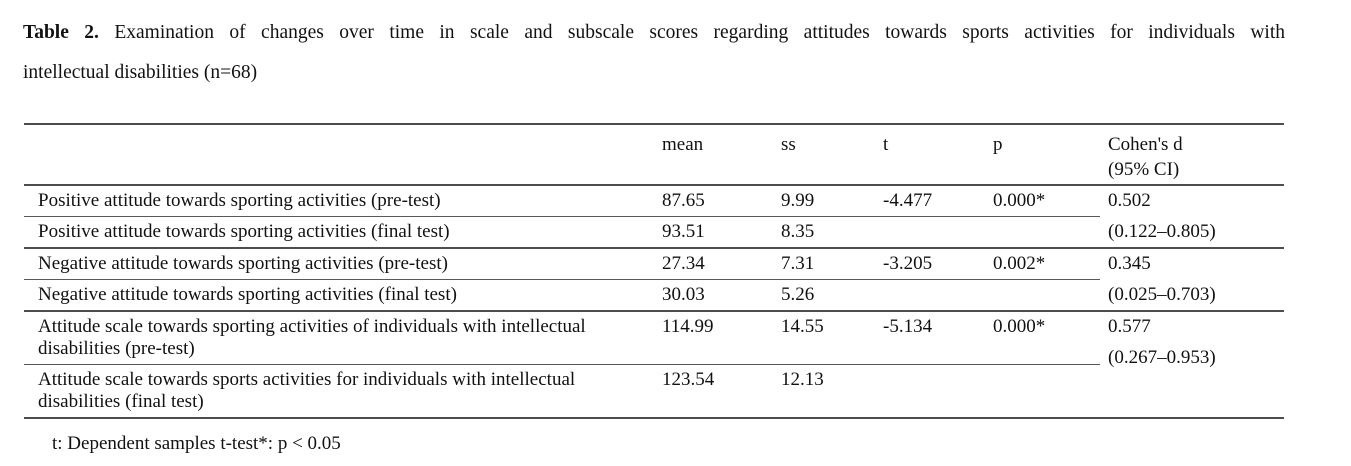 The height and width of the screenshot is (466, 1351). Describe the element at coordinates (1192, 280) in the screenshot. I see `cohens-d-cell: 0.345 (0.025–0.703)` at that location.